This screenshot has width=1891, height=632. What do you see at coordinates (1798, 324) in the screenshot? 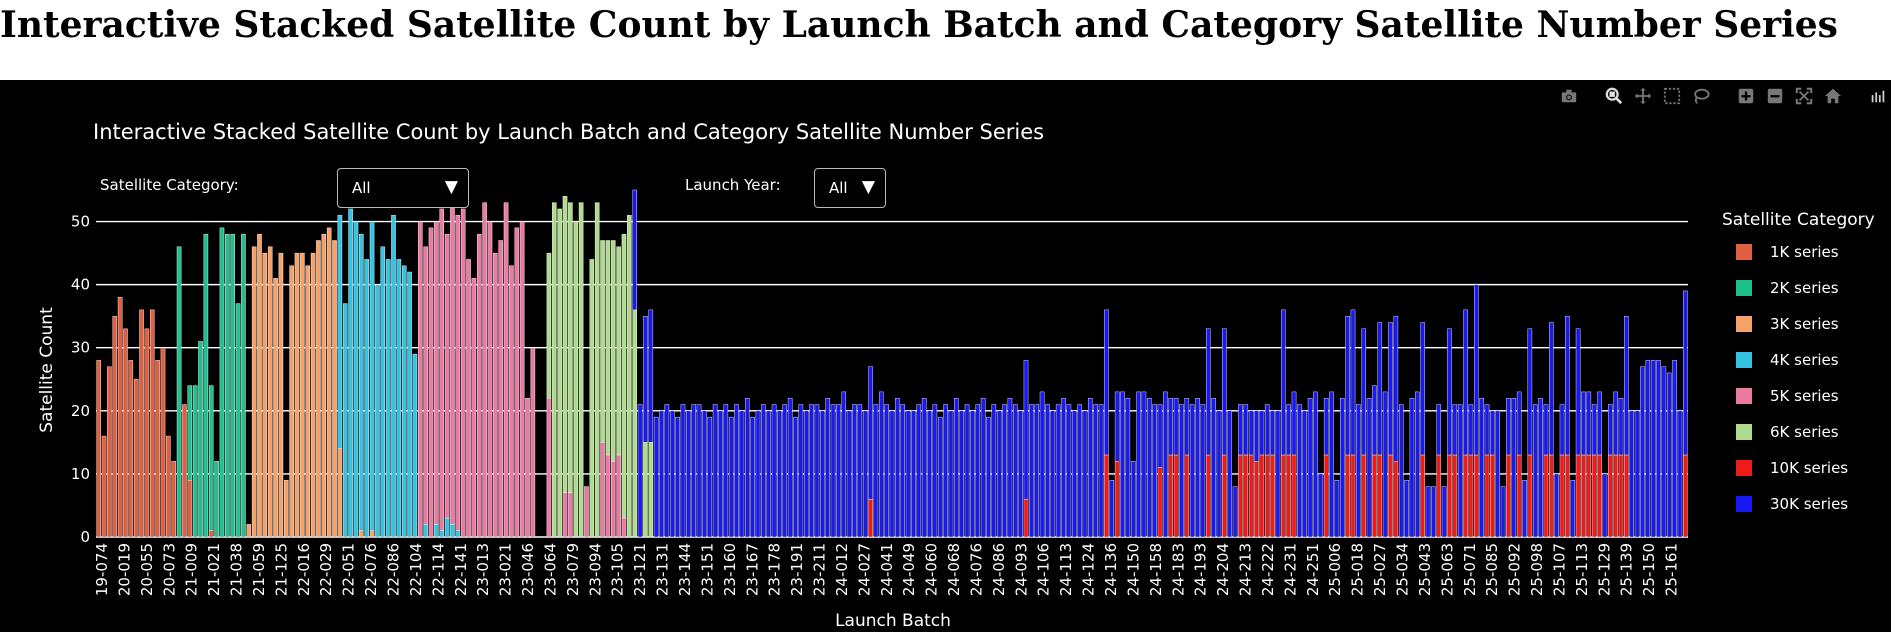
I see `legend-item-3k-series: 3K series` at bounding box center [1798, 324].